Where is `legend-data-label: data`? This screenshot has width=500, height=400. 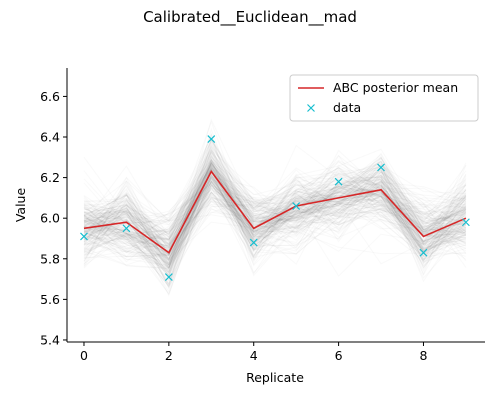 legend-data-label: data is located at coordinates (347, 107).